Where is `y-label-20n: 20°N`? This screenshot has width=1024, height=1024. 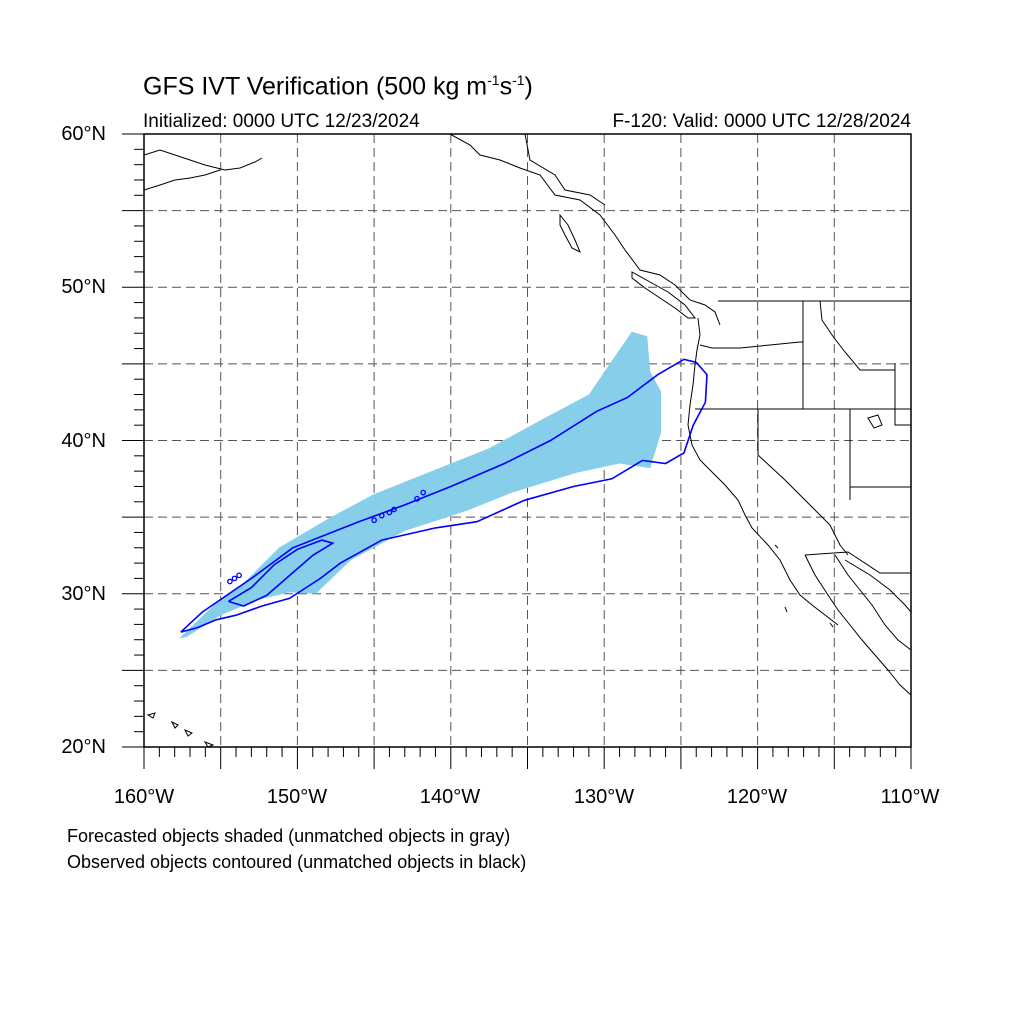 y-label-20n: 20°N is located at coordinates (83, 747).